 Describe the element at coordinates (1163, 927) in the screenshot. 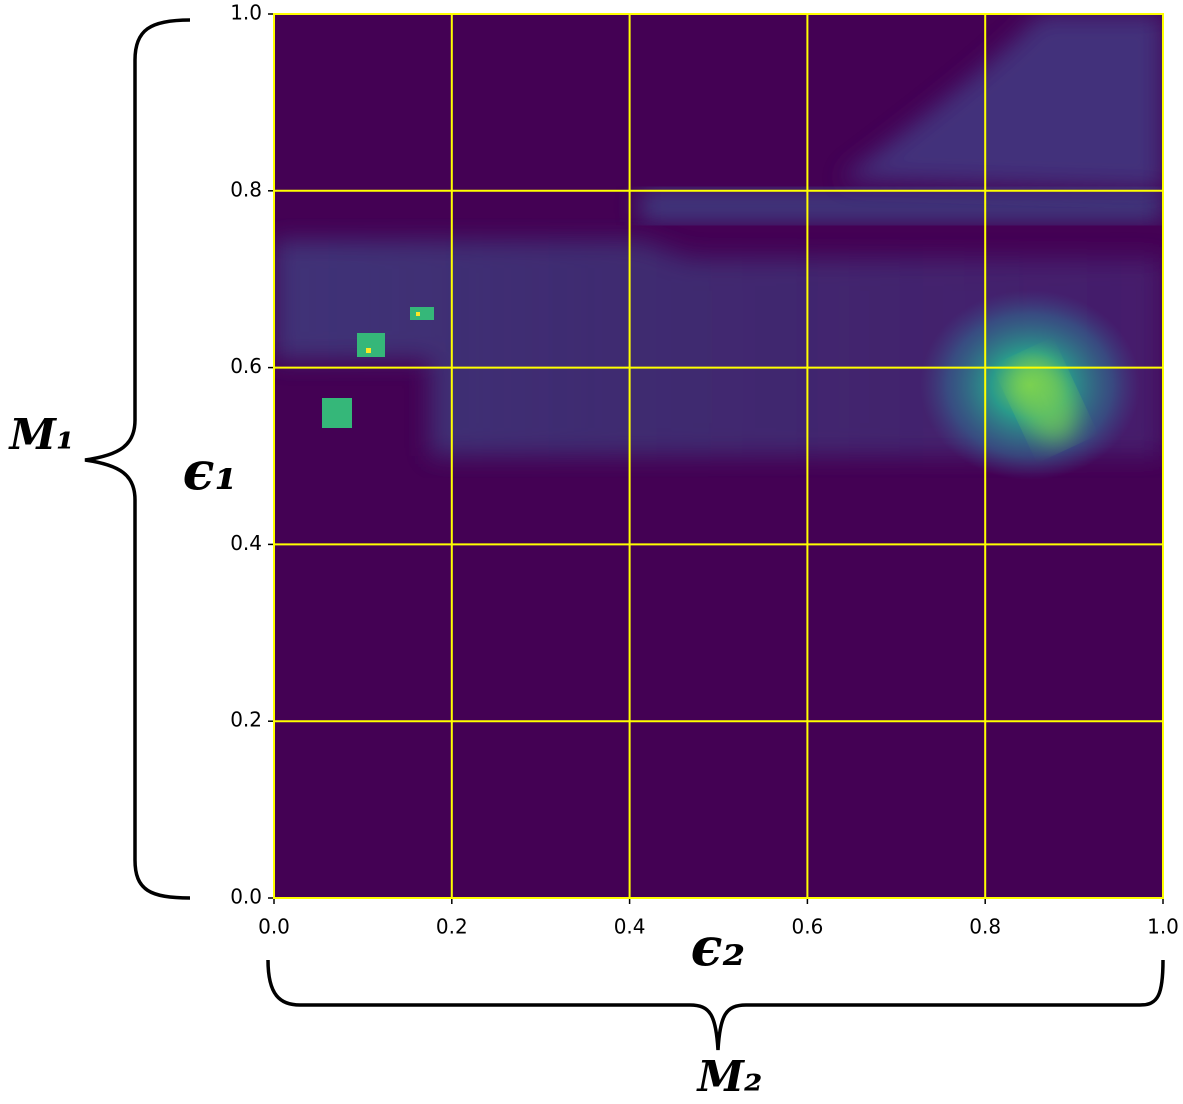

I see `x-tick-label: 1.0` at that location.